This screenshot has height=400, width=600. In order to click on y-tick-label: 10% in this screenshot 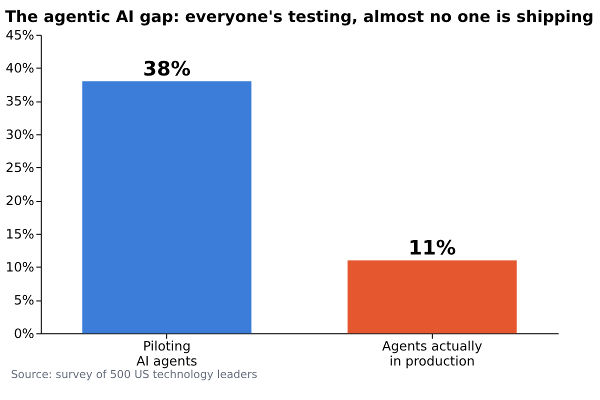, I will do `click(20, 268)`.